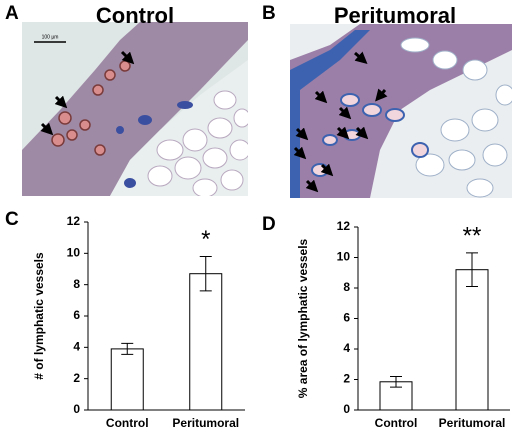 This screenshot has height=435, width=517. Describe the element at coordinates (205, 239) in the screenshot. I see `significance-mark: *` at that location.